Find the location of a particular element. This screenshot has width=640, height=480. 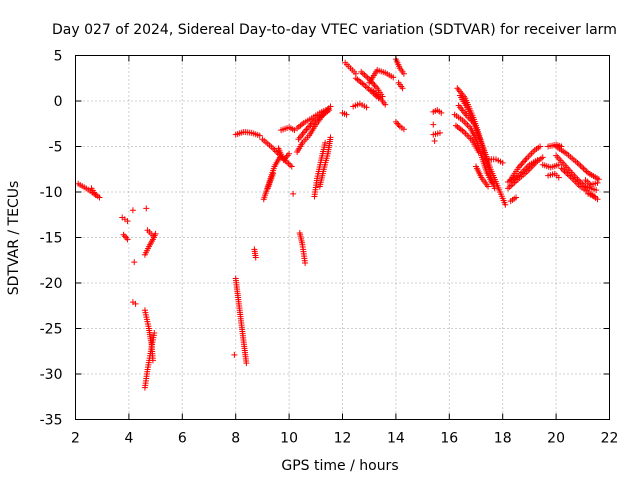

y-tick-label: -15 is located at coordinates (51, 239).